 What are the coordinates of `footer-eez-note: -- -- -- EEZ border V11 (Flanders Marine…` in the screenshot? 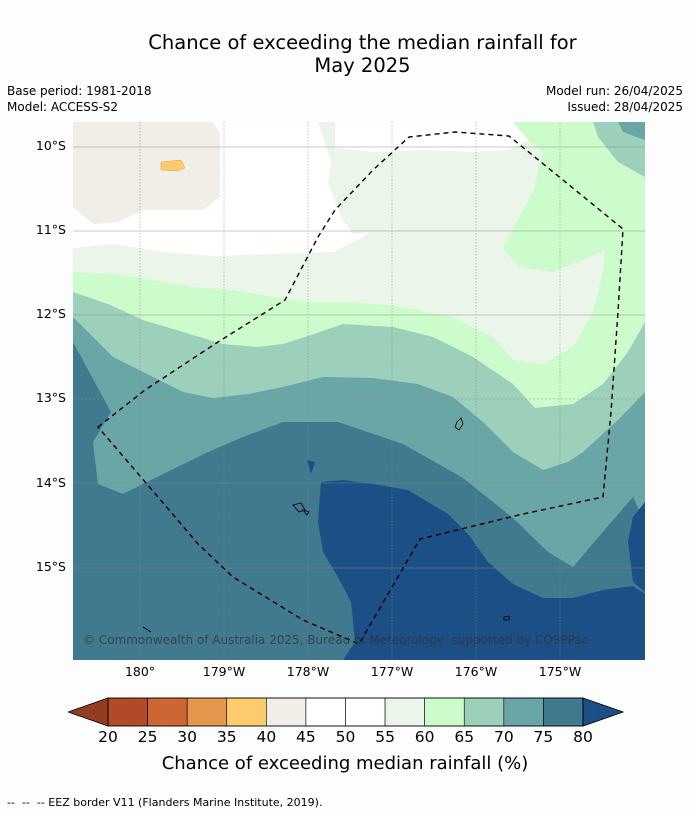 It's located at (165, 802).